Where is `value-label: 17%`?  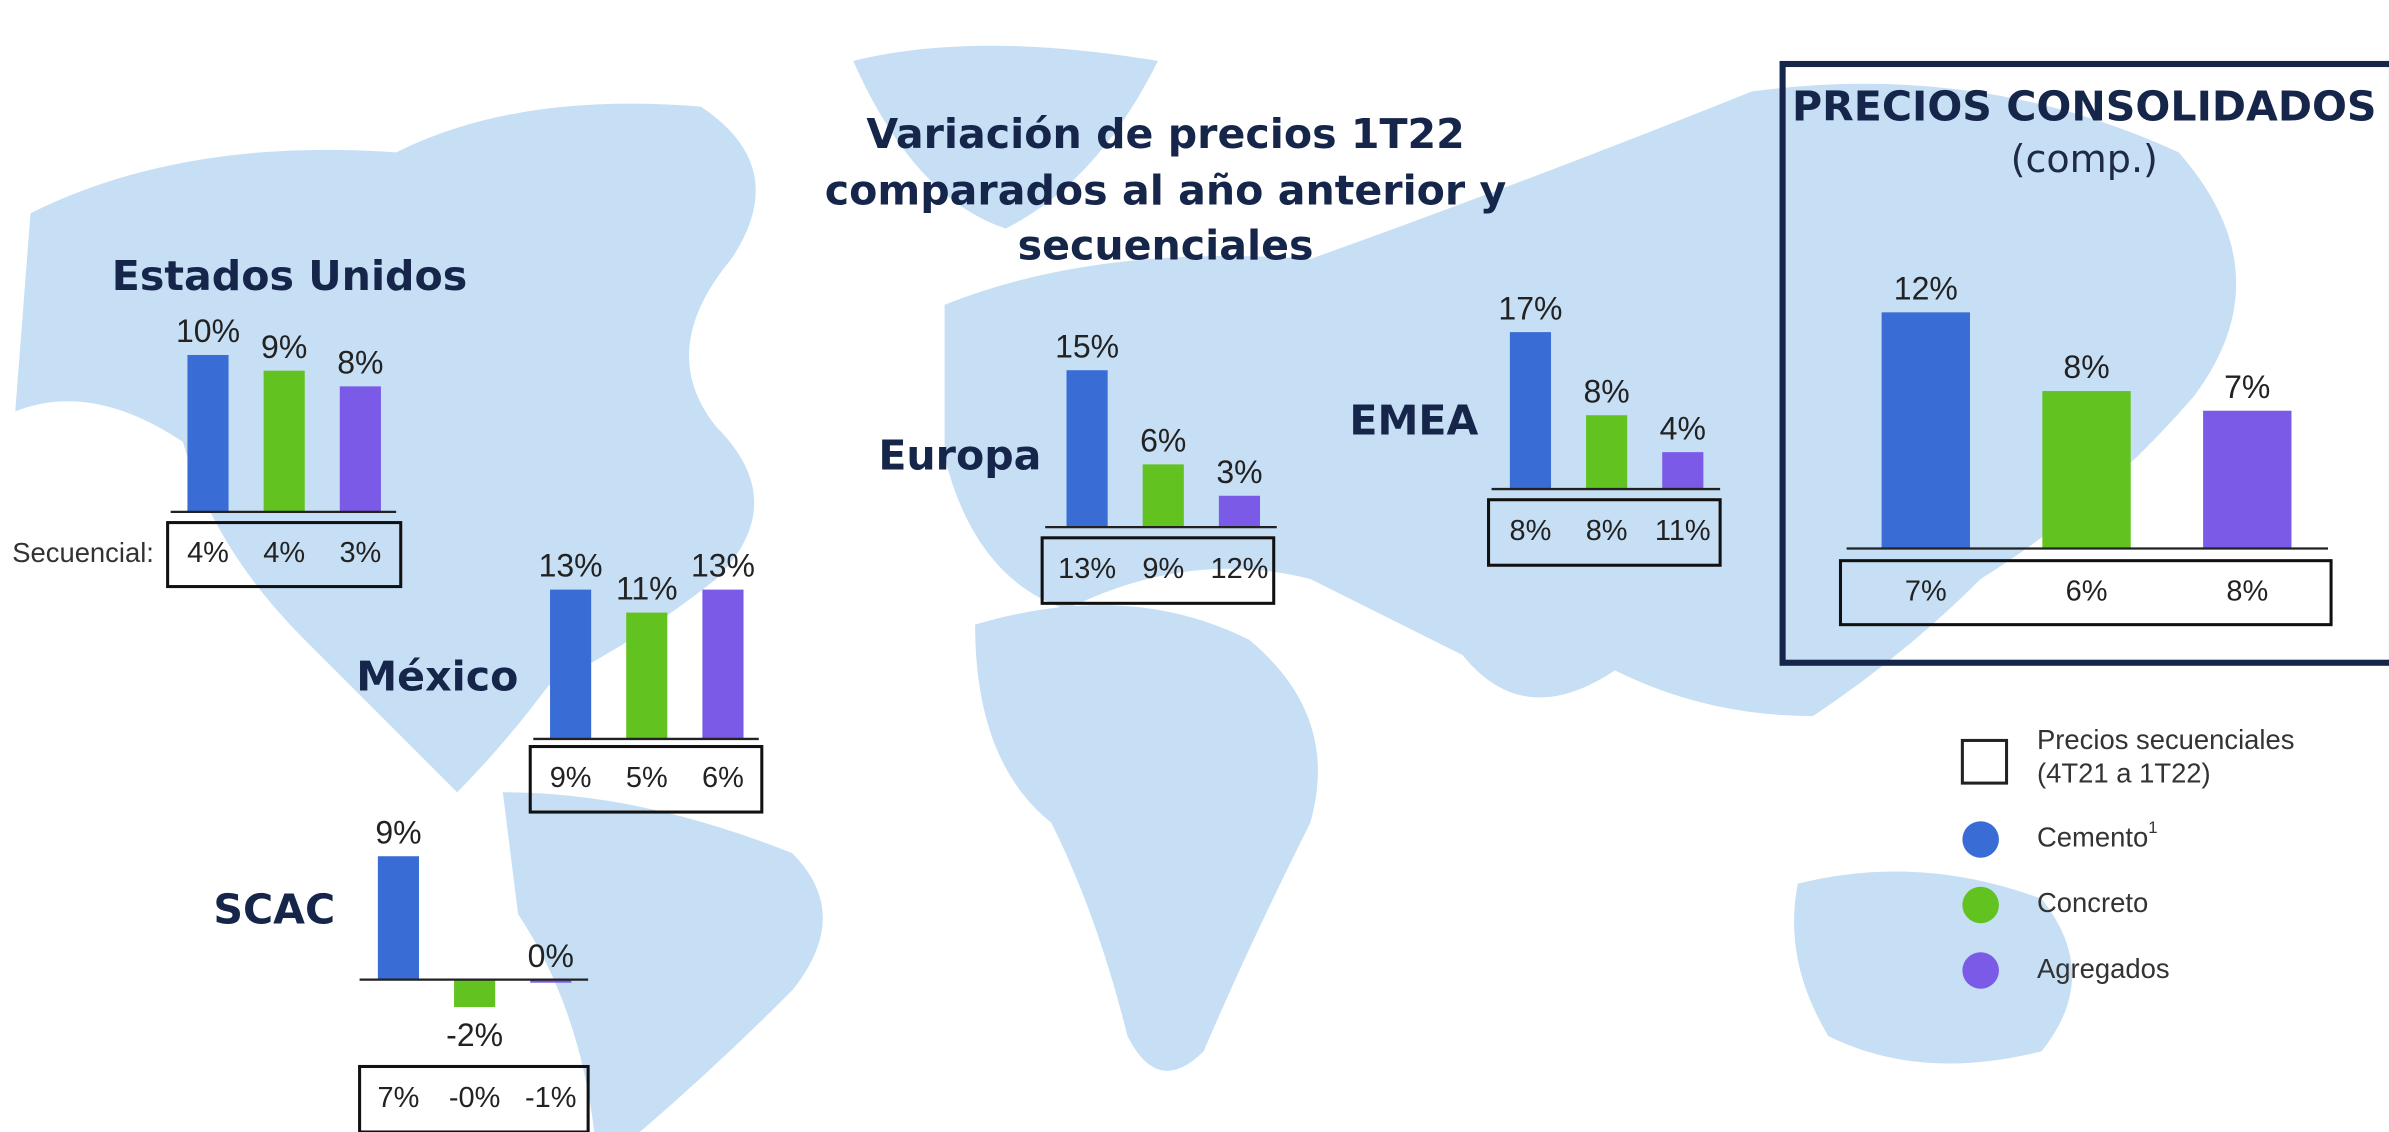 value-label: 17% is located at coordinates (1530, 308).